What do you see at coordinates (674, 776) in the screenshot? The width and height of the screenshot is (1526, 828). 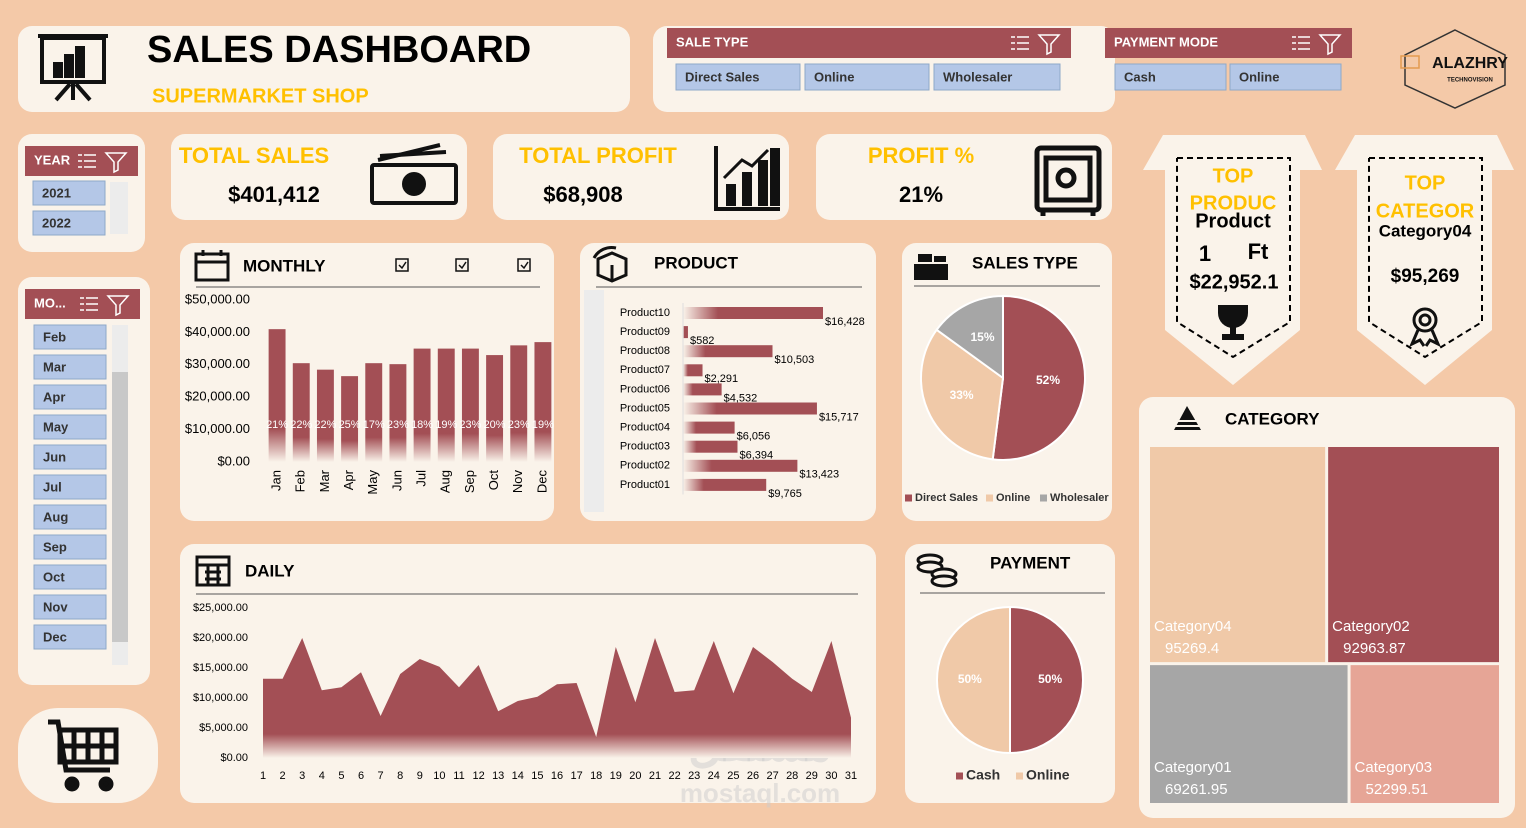 I see `x-tick-label: 22` at bounding box center [674, 776].